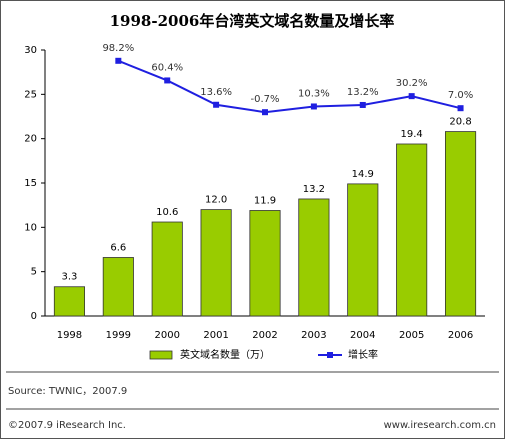 The height and width of the screenshot is (439, 505). What do you see at coordinates (30, 183) in the screenshot?
I see `y-tick-label: 15` at bounding box center [30, 183].